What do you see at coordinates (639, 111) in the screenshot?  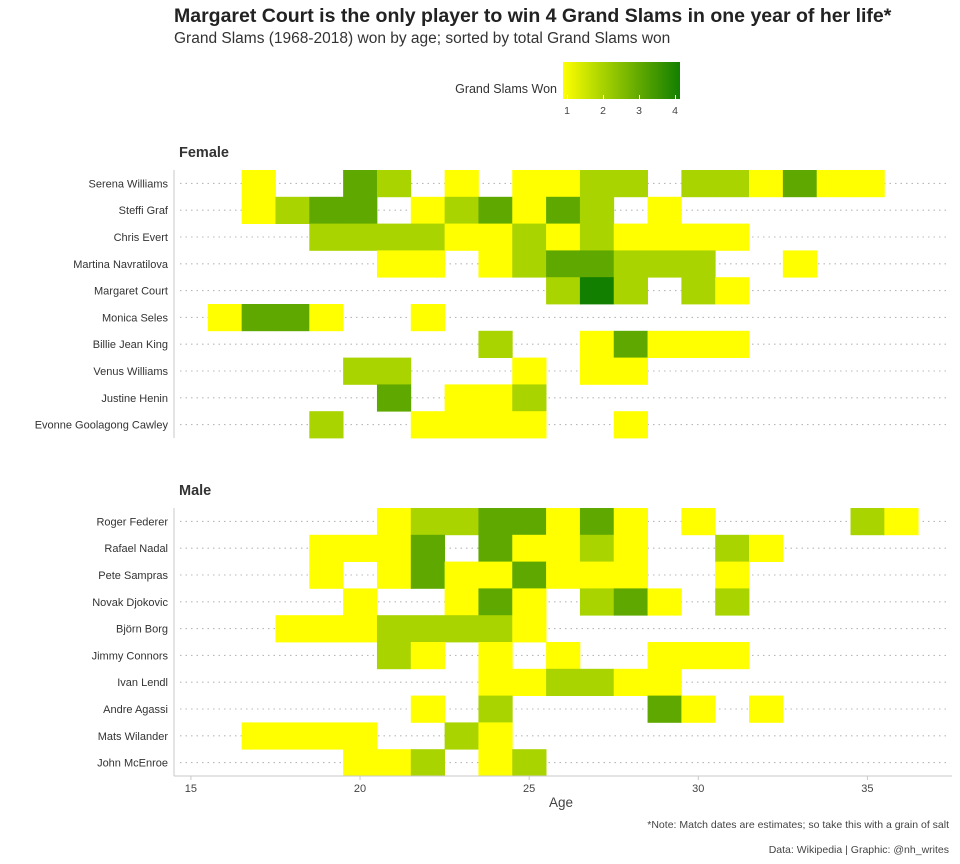 I see `legend-tick-3: 3` at bounding box center [639, 111].